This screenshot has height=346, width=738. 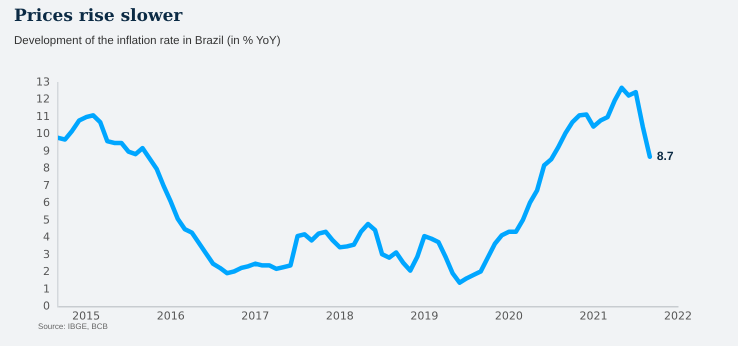 What do you see at coordinates (424, 315) in the screenshot?
I see `x-tick-label: 2019` at bounding box center [424, 315].